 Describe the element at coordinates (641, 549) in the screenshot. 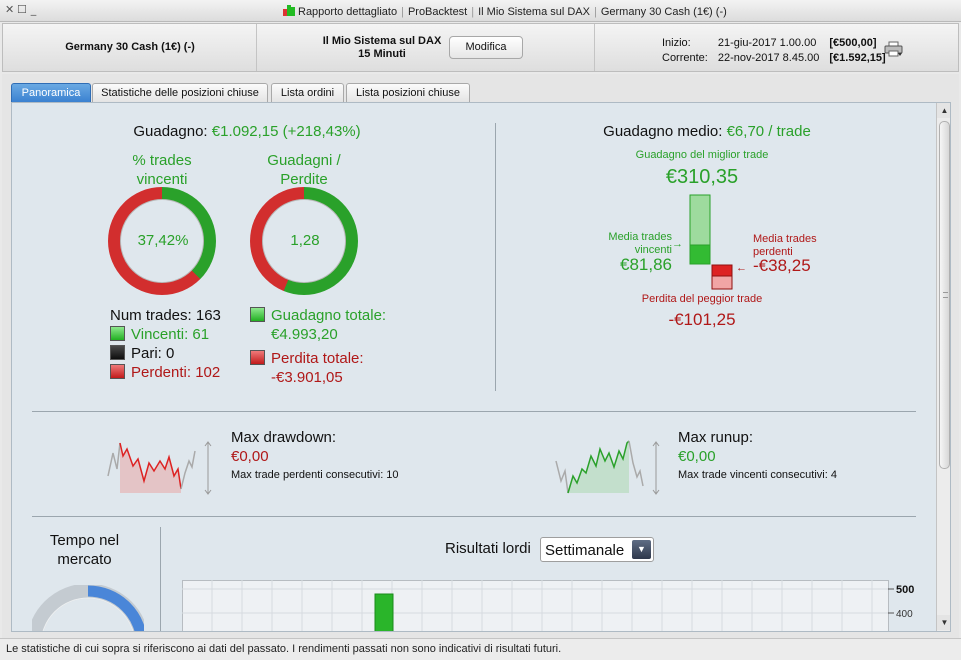

I see `chevron-down-icon: ▼` at that location.